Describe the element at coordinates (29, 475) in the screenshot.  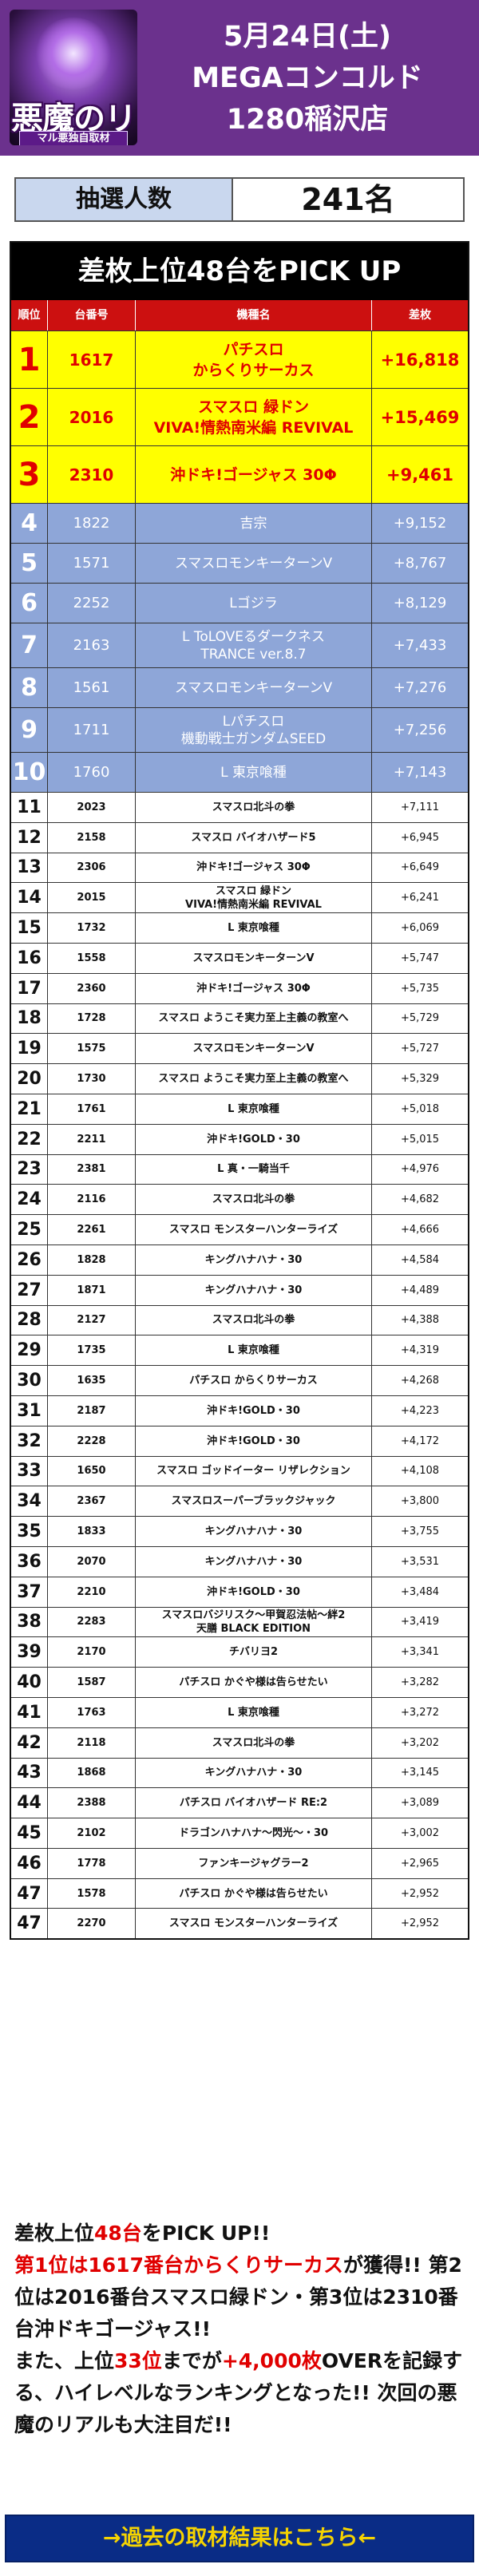
I see `rank-cell: 3` at that location.